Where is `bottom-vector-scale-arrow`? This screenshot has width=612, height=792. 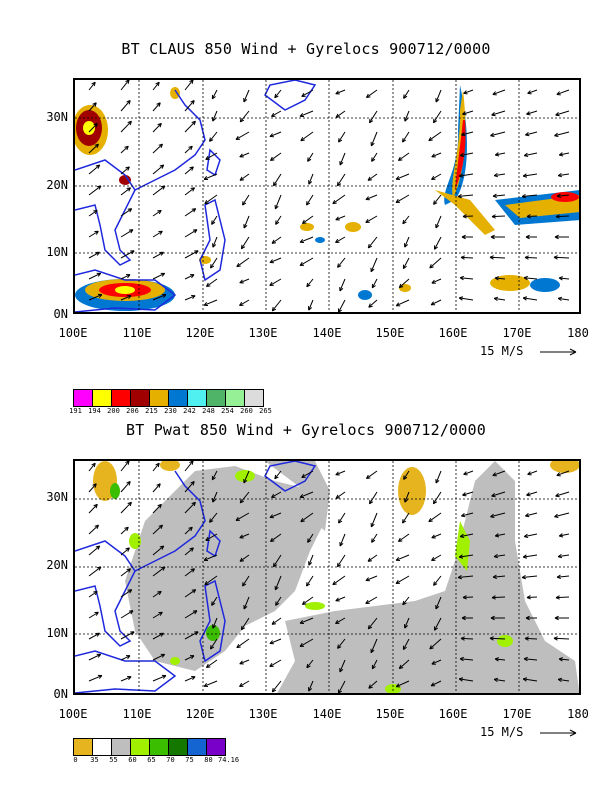 bottom-vector-scale-arrow is located at coordinates (558, 733).